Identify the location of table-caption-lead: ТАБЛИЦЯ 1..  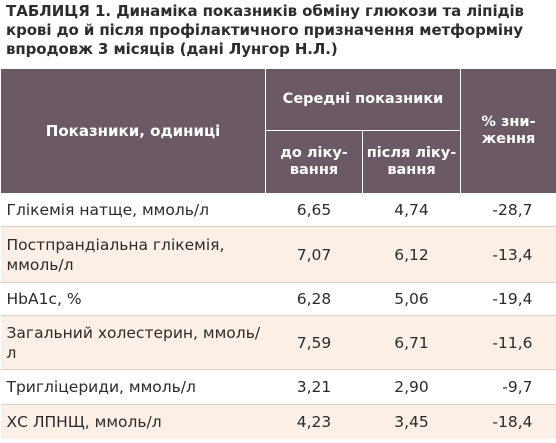
(59, 11).